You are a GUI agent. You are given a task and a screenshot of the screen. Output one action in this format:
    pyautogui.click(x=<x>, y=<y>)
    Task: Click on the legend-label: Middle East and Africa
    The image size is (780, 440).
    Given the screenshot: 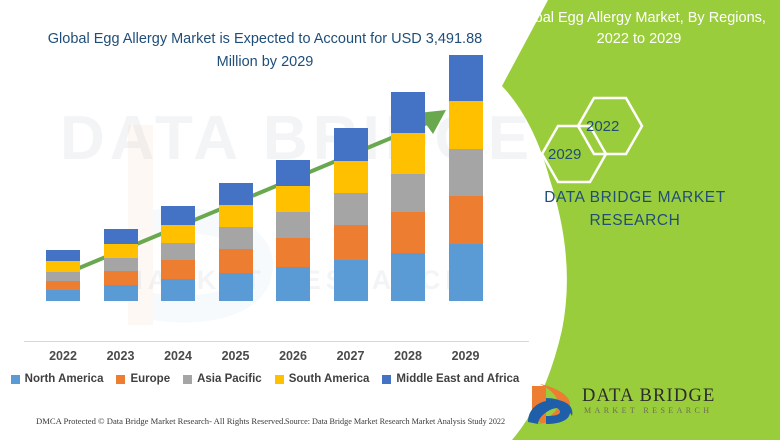 What is the action you would take?
    pyautogui.click(x=458, y=379)
    